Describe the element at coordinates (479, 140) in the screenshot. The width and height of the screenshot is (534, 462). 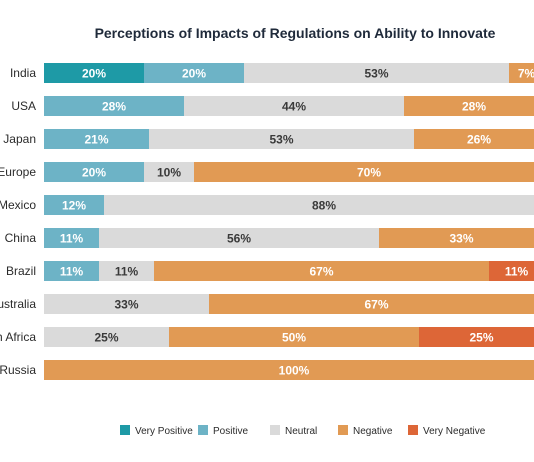
I see `value-label-japan-negative: 26%` at that location.